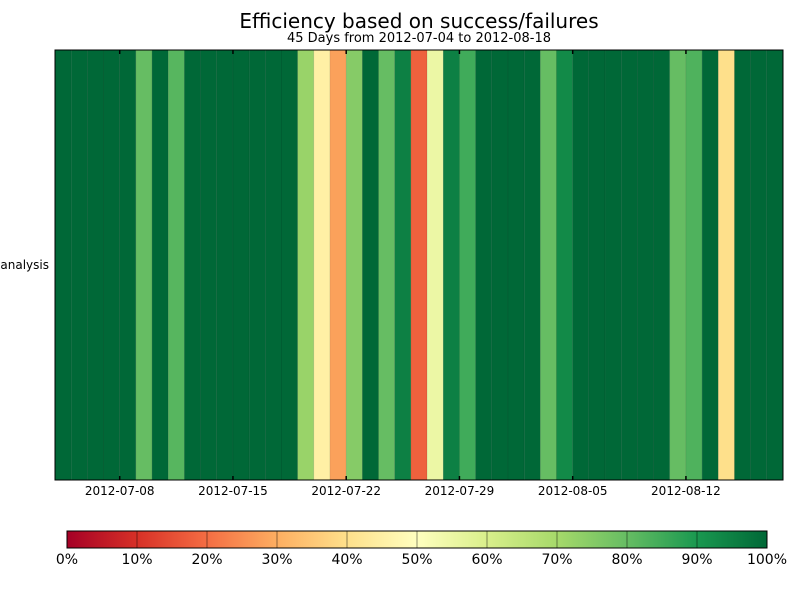 This screenshot has height=600, width=800. Describe the element at coordinates (686, 491) in the screenshot. I see `x-tick-label: 2012-08-12` at that location.